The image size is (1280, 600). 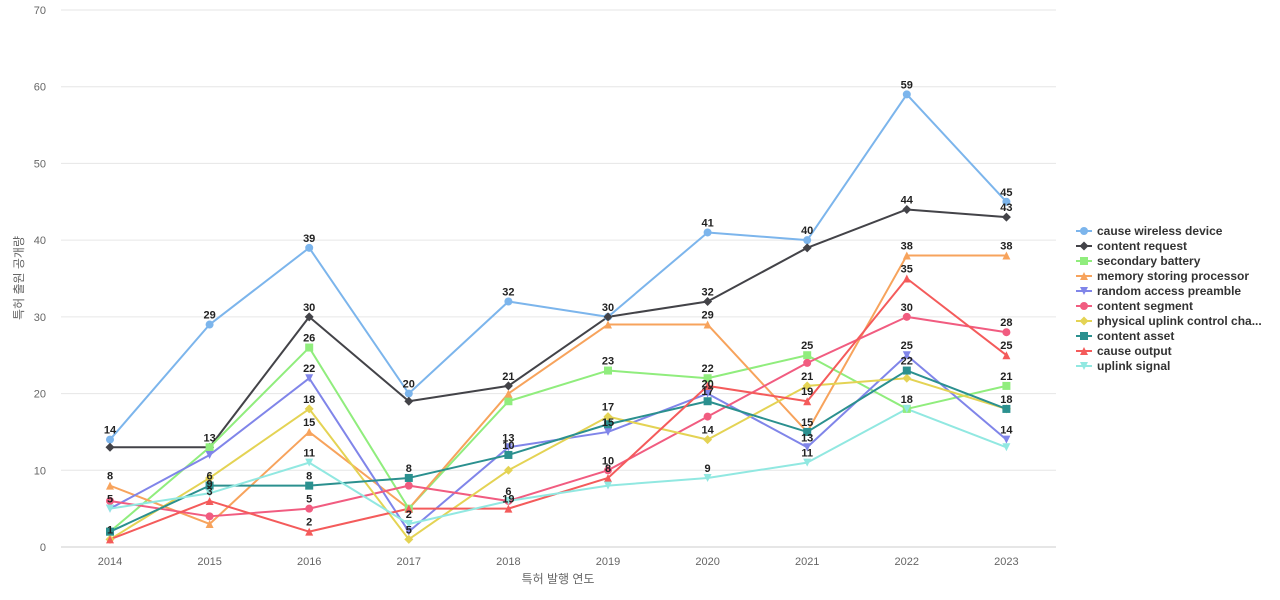 I want to click on data-label: 2, so click(x=309, y=523).